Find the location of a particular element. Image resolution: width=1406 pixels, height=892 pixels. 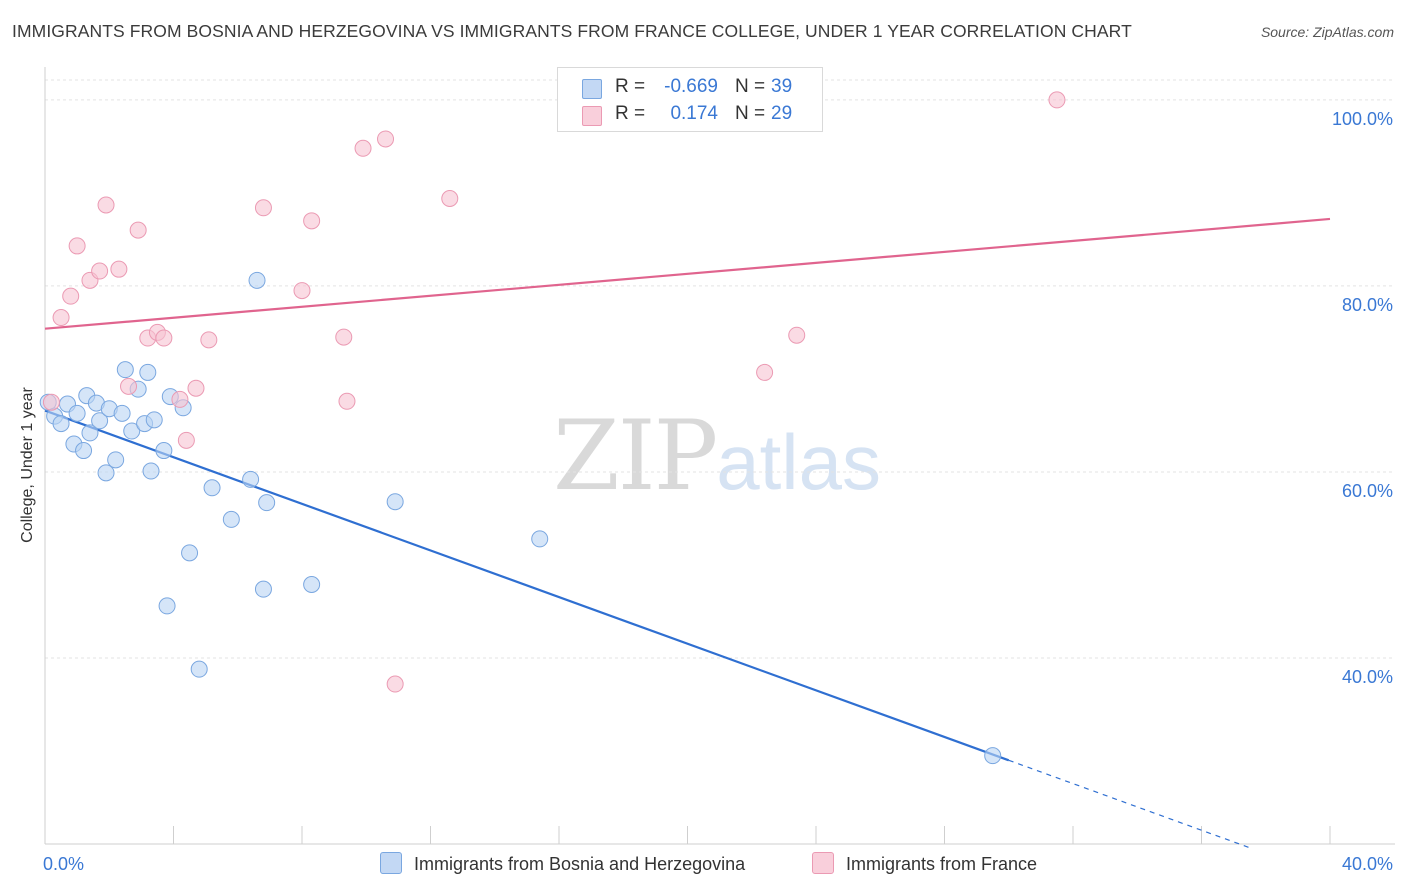

watermark-zip: ZIP is located at coordinates (635, 456).